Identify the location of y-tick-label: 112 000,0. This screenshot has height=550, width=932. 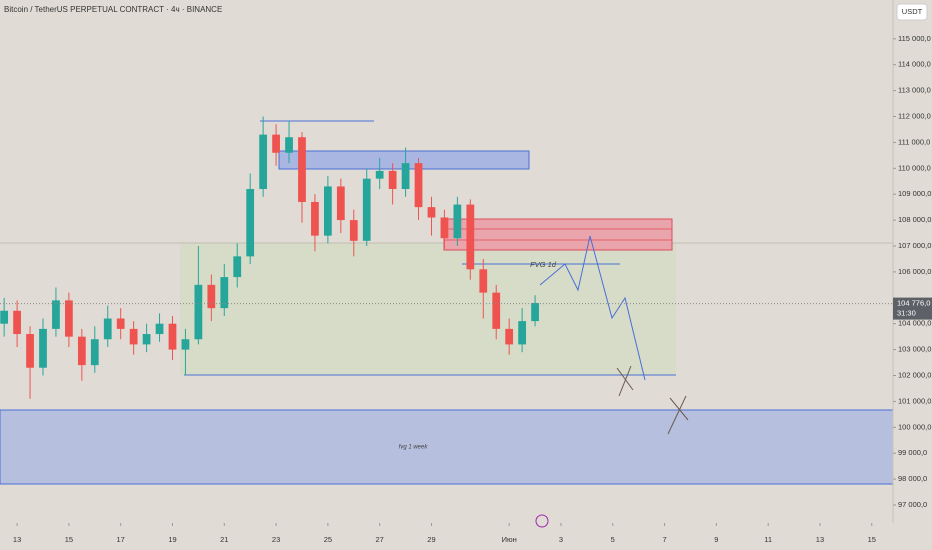
(914, 115).